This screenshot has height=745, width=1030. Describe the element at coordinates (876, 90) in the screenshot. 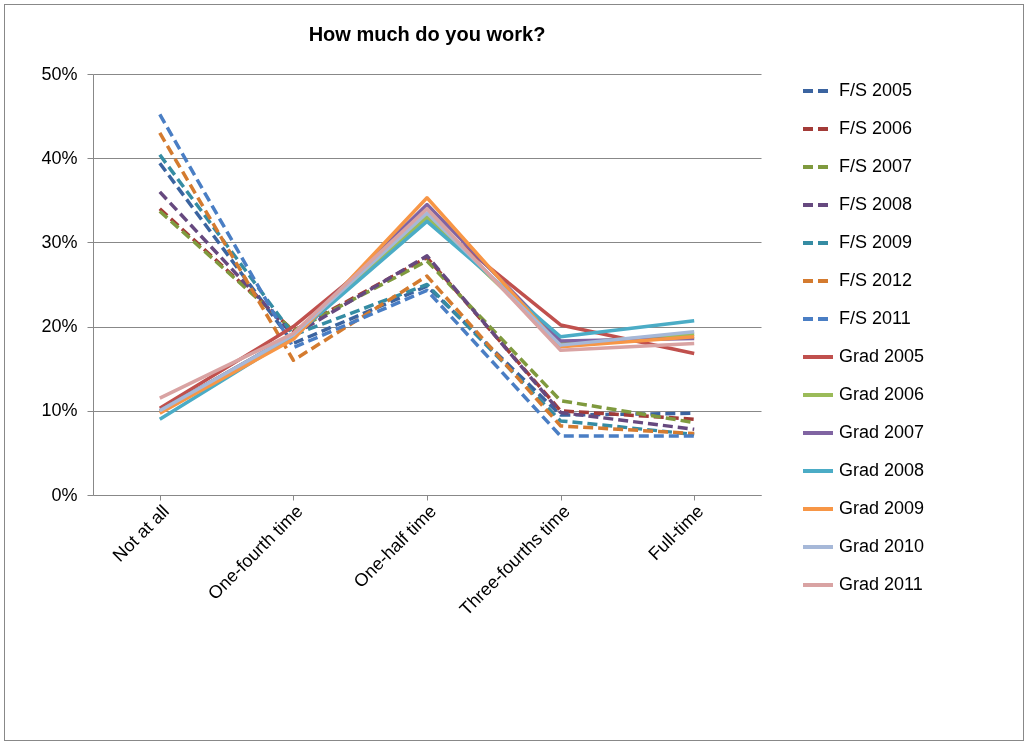

I see `legend-label: F/S 2005` at that location.